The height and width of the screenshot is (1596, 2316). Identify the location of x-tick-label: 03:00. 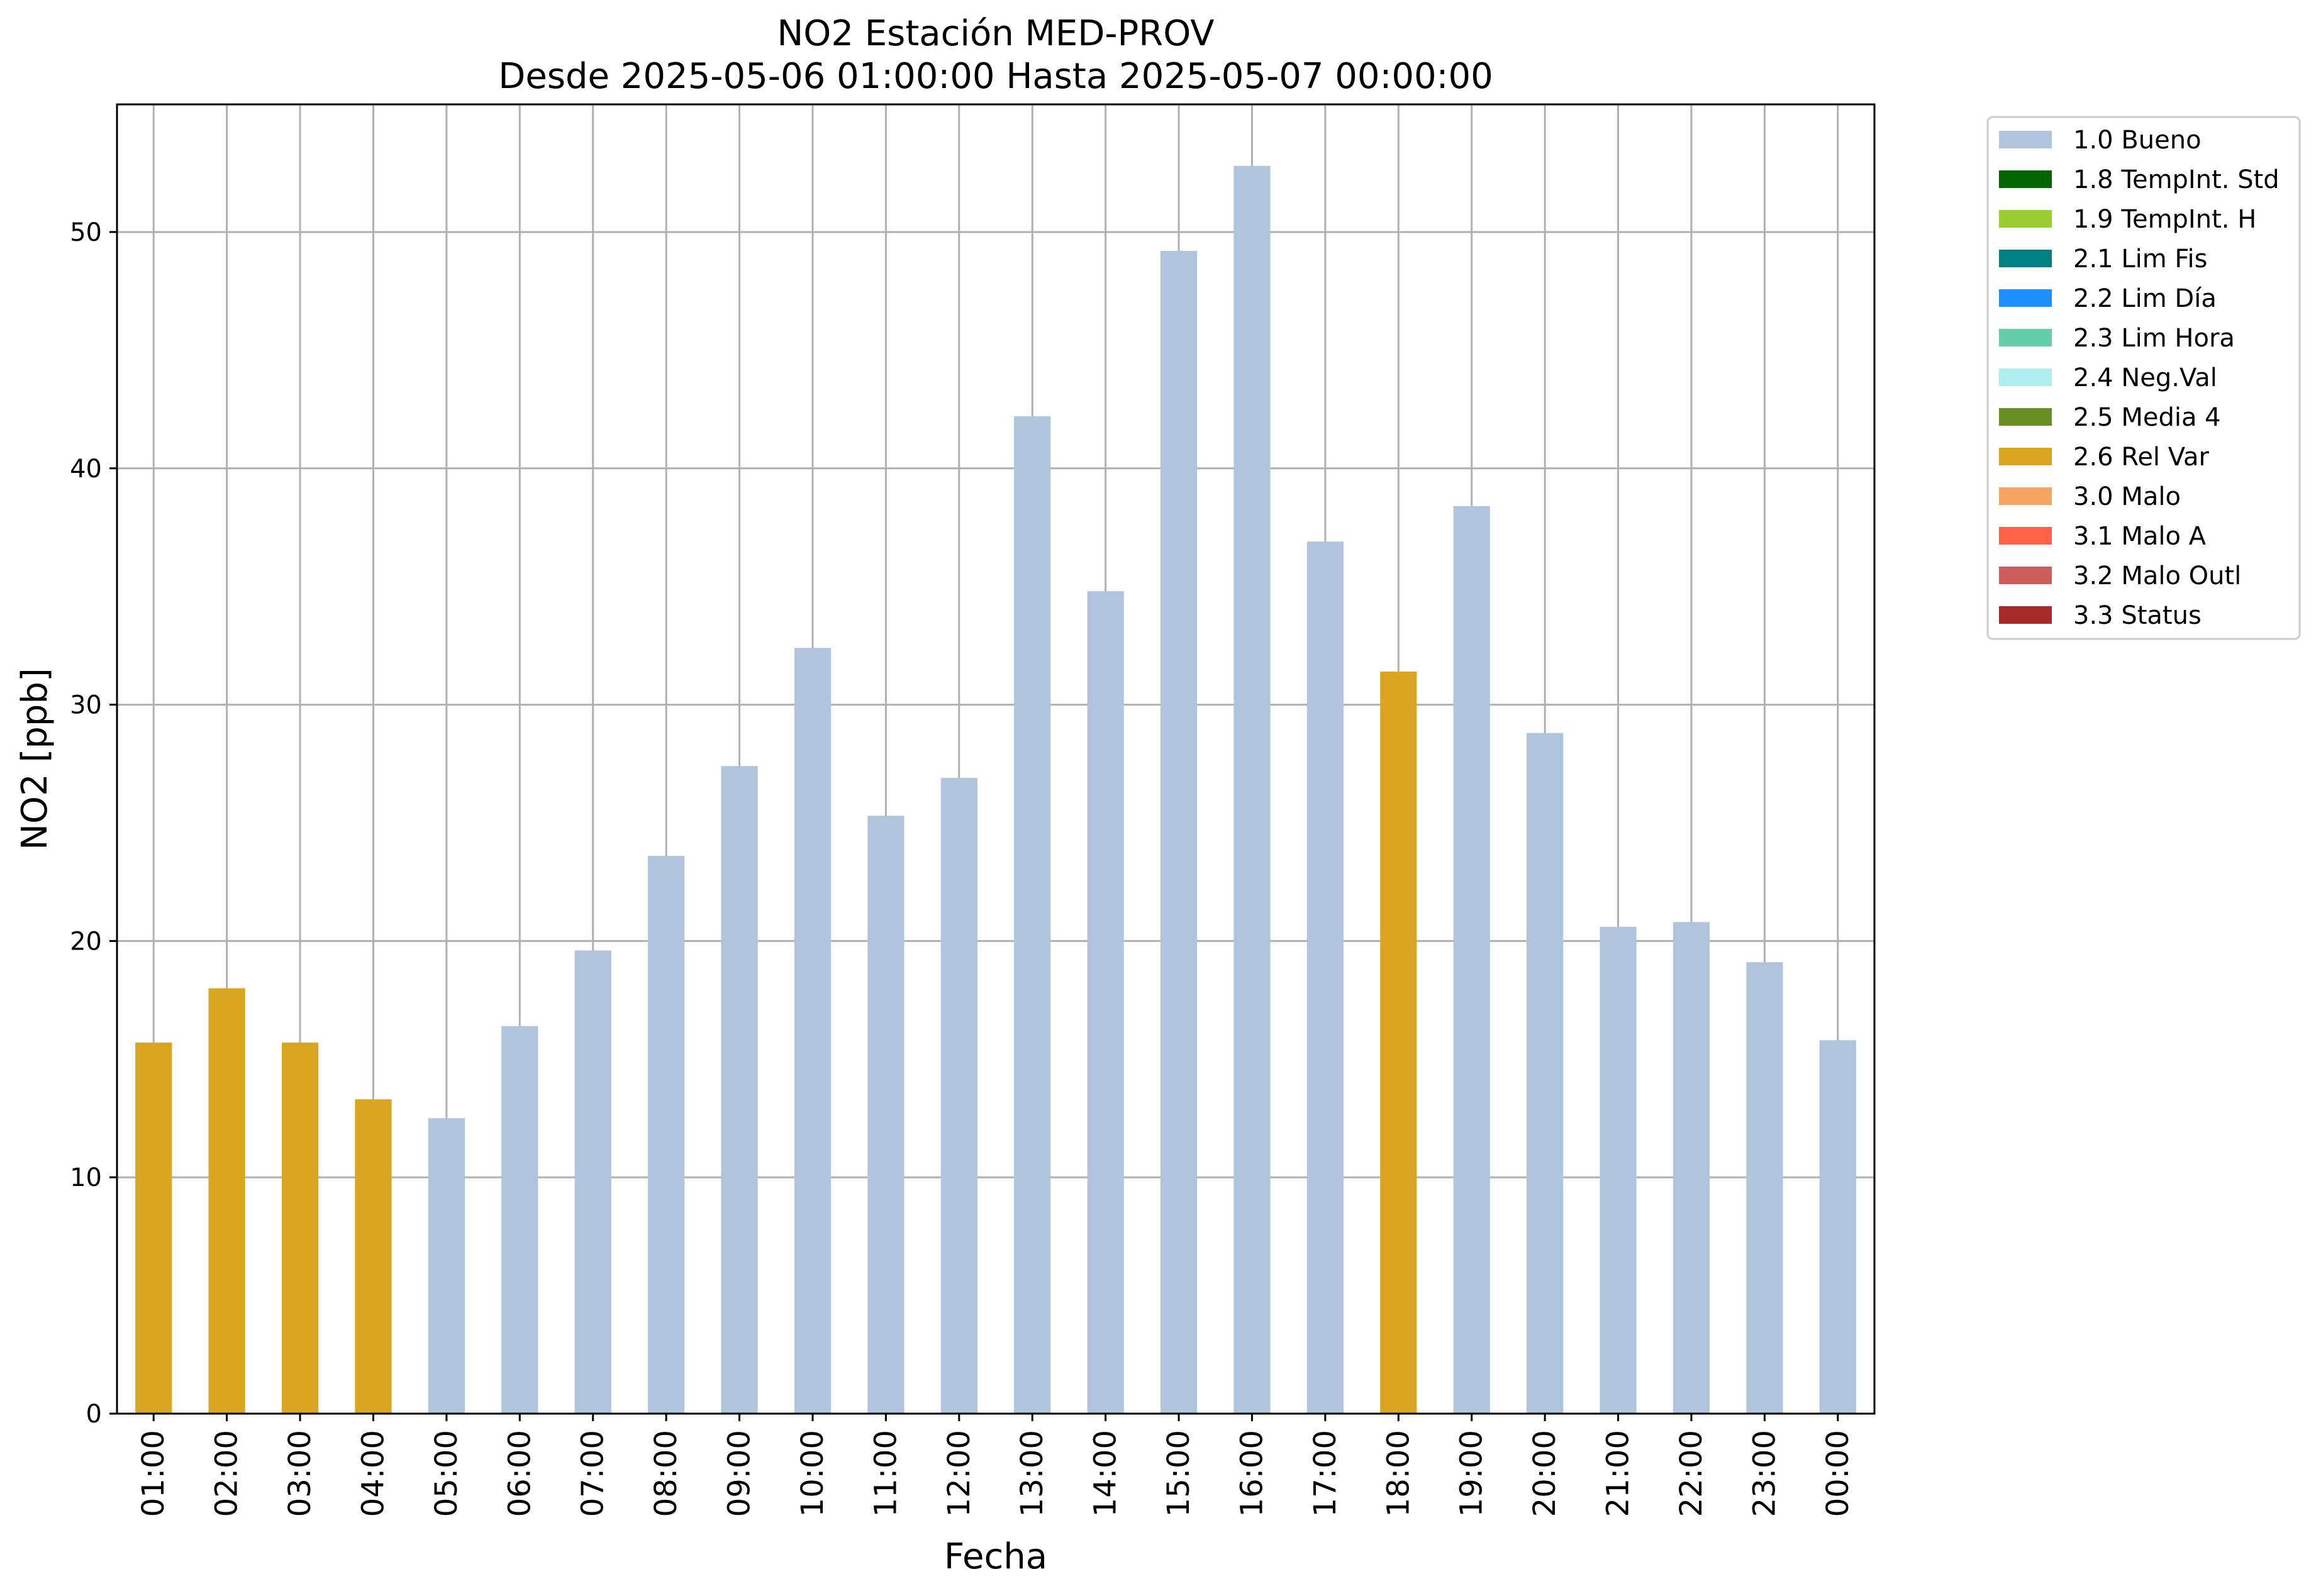
(300, 1473).